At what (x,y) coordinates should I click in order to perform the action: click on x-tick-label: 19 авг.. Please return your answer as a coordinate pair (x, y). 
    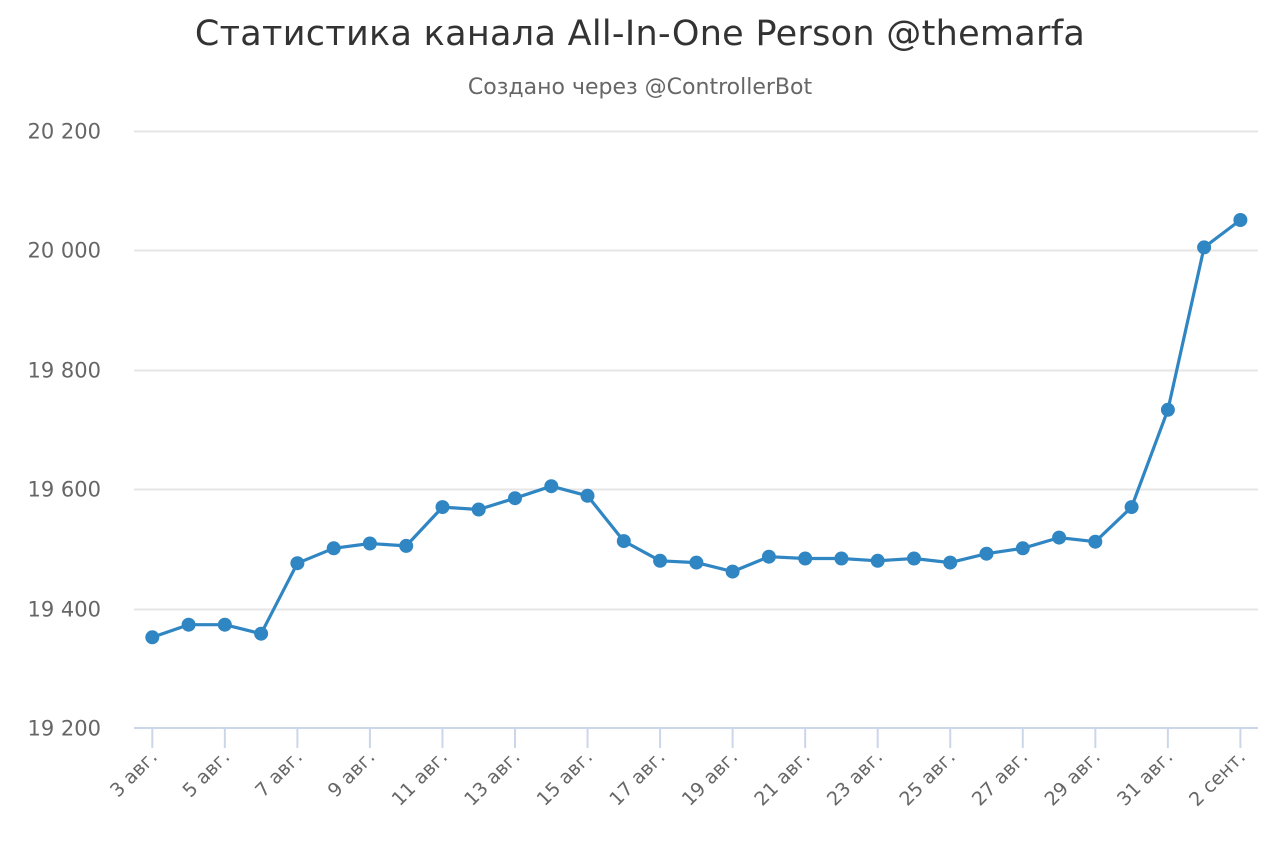
    Looking at the image, I should click on (710, 778).